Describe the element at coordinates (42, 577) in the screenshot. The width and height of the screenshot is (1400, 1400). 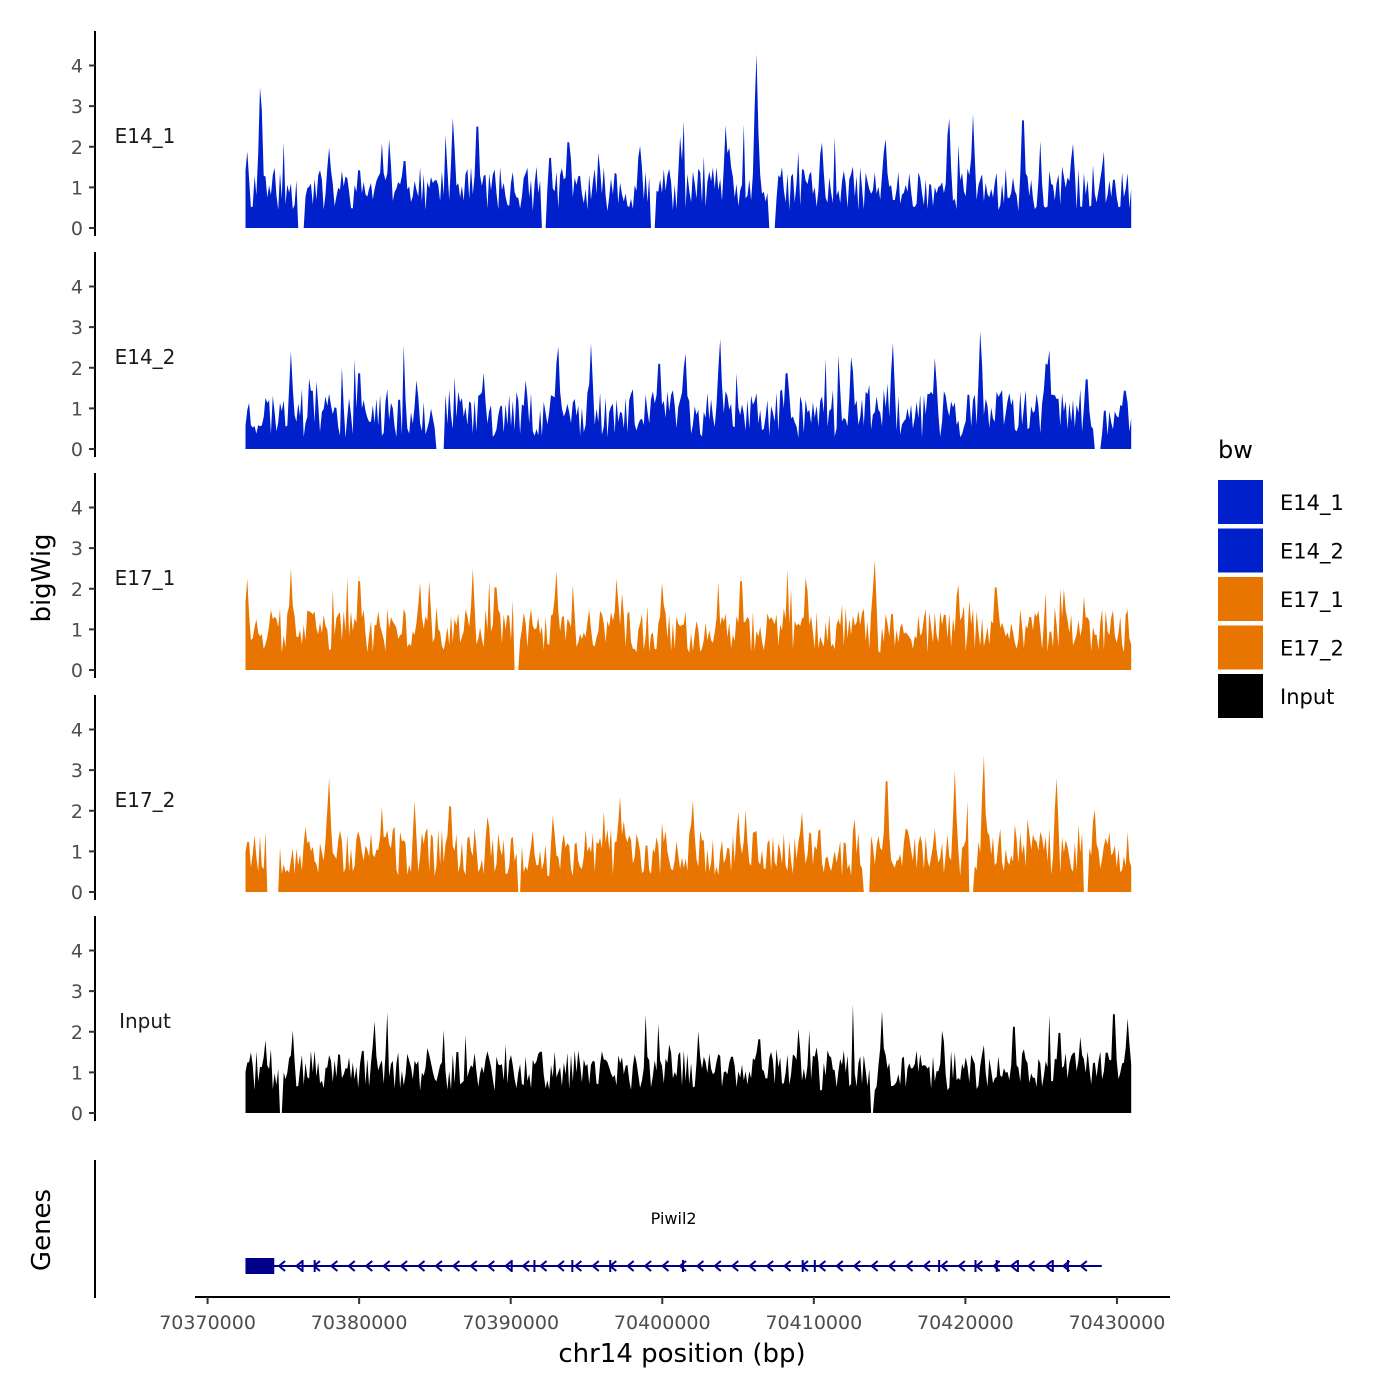
I see `y-axis-title: bigWig` at that location.